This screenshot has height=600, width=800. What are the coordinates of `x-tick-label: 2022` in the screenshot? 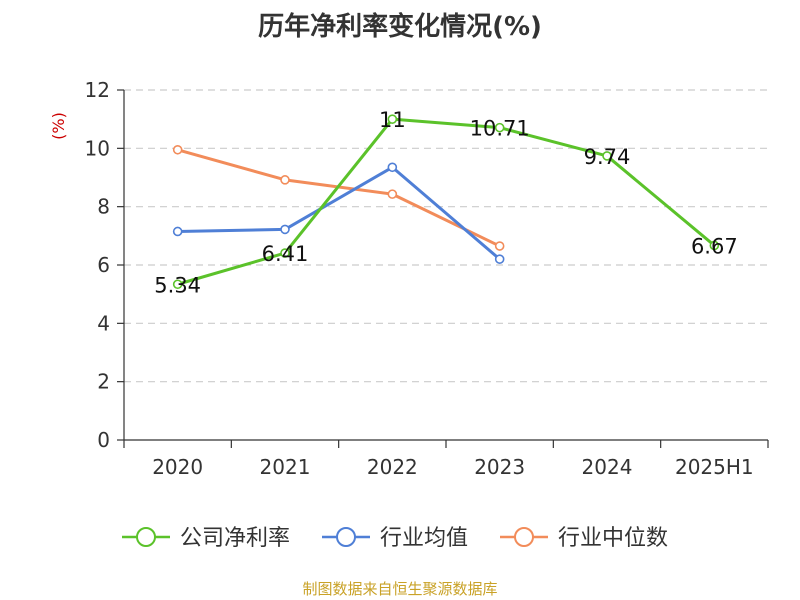 It's located at (392, 467).